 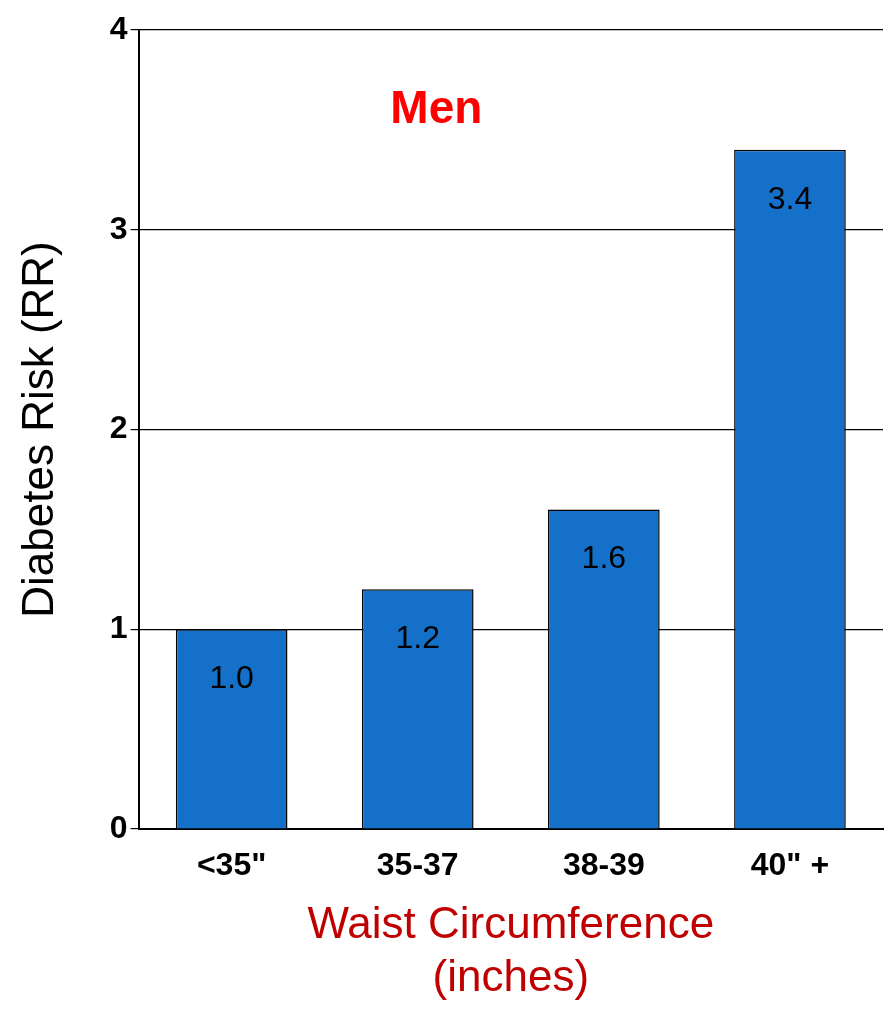 I want to click on x-tick-label: 35-37, so click(x=417, y=864).